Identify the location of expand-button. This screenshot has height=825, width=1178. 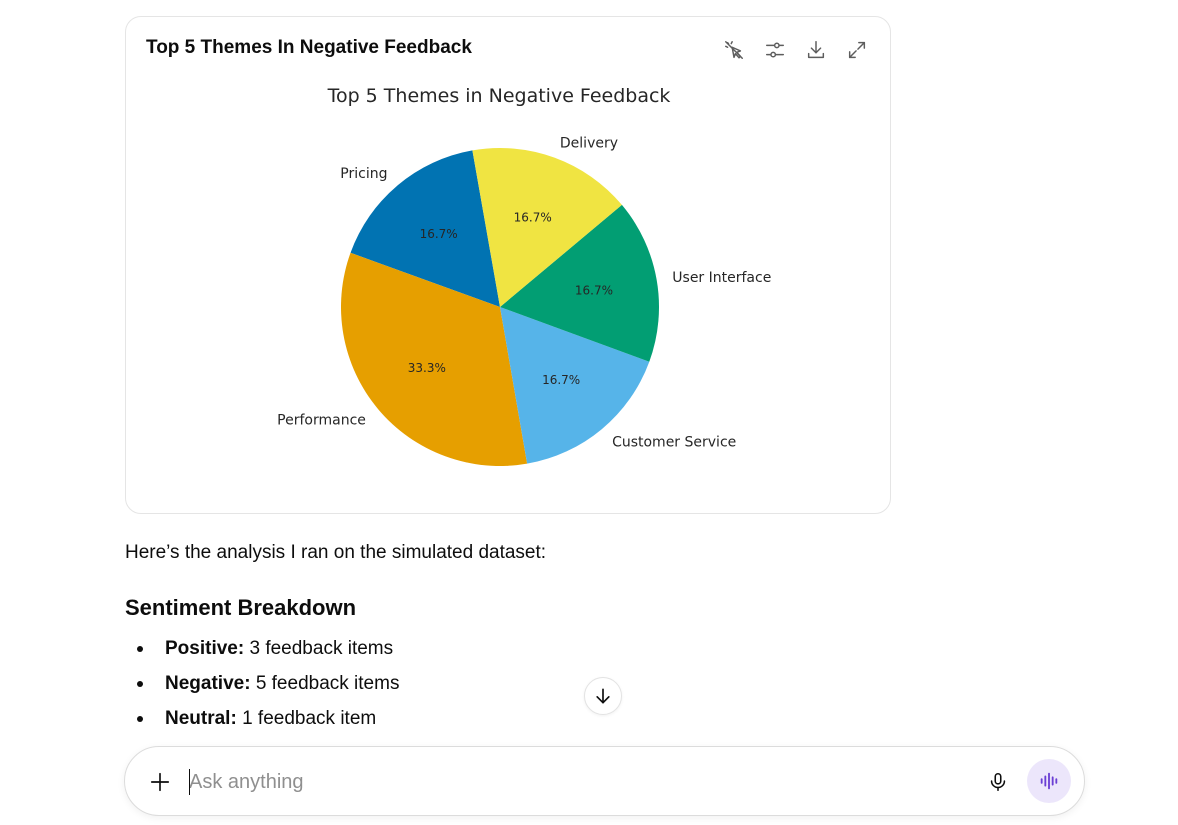
(857, 50).